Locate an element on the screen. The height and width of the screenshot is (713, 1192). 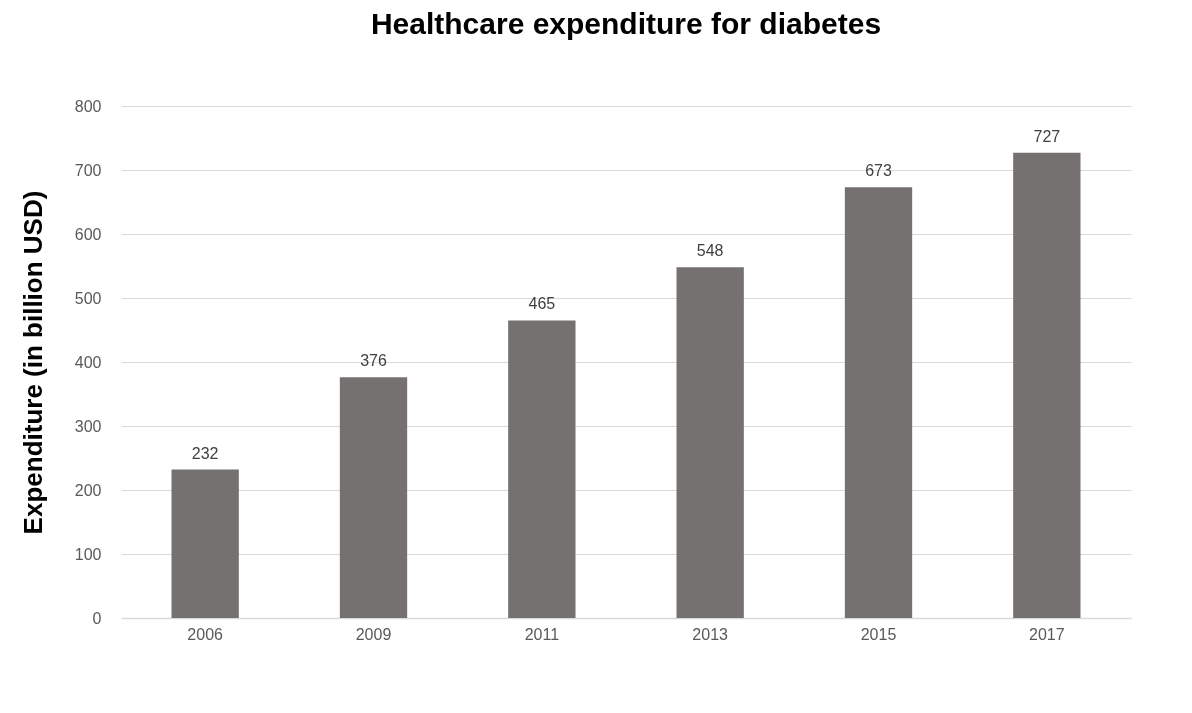
x-tick-label: 2017 is located at coordinates (1047, 634).